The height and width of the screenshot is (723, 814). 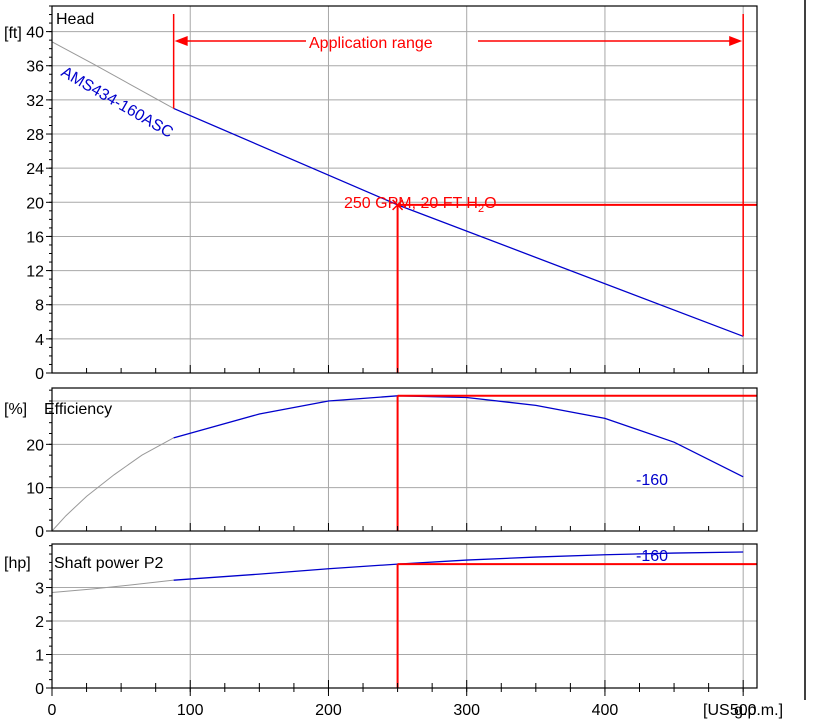 I want to click on x-tick-label: 300, so click(x=466, y=710).